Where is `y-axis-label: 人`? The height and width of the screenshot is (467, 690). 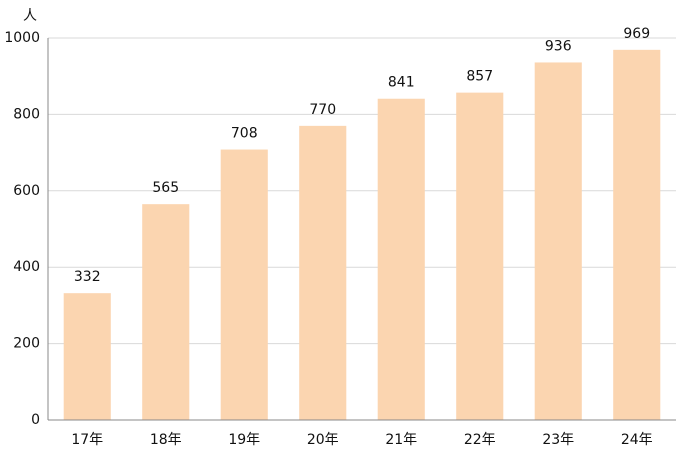
y-axis-label: 人 is located at coordinates (30, 16).